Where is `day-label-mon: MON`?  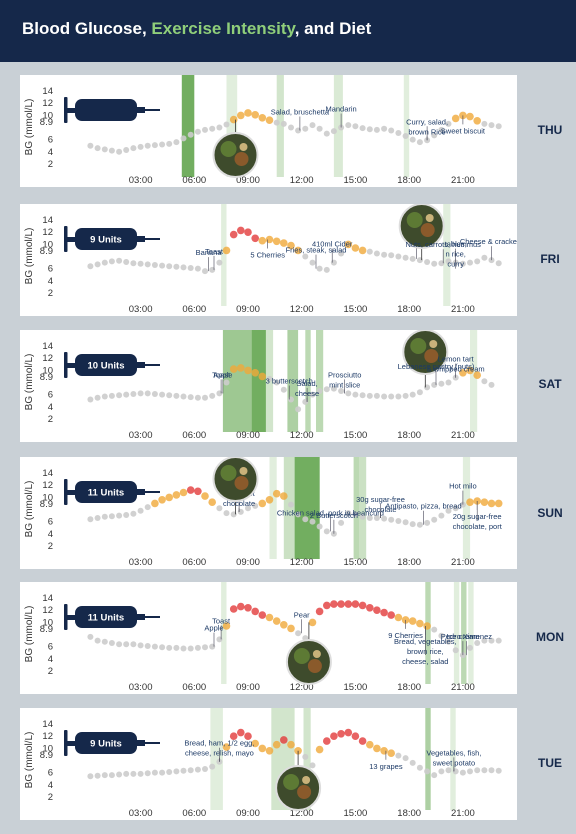
day-label-mon: MON is located at coordinates (550, 637).